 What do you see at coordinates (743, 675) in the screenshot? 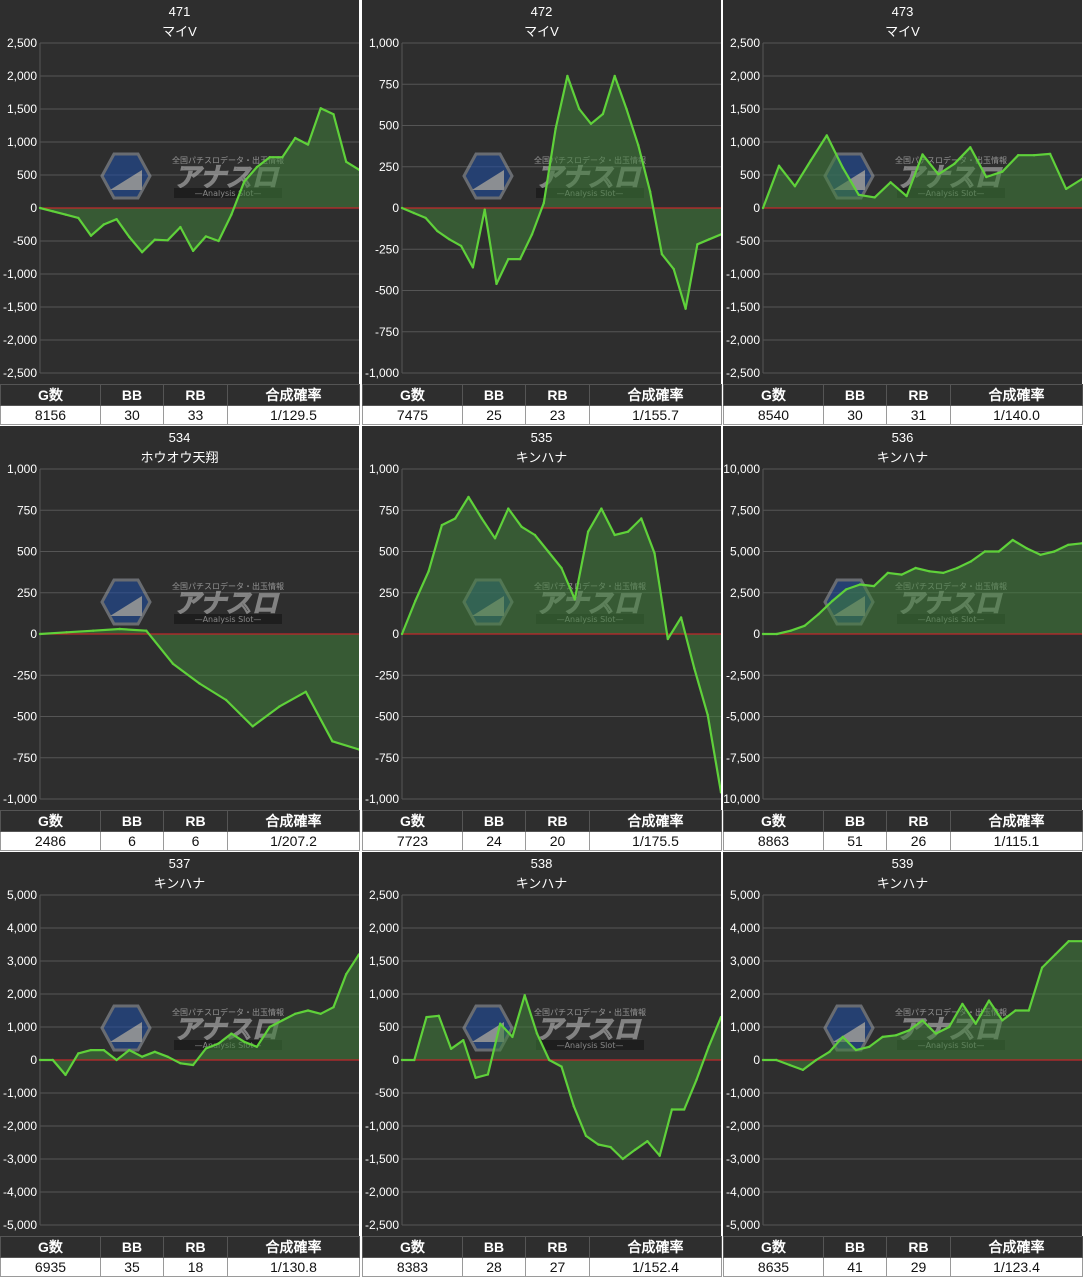
I see `y-tick-label: -2,500` at bounding box center [743, 675].